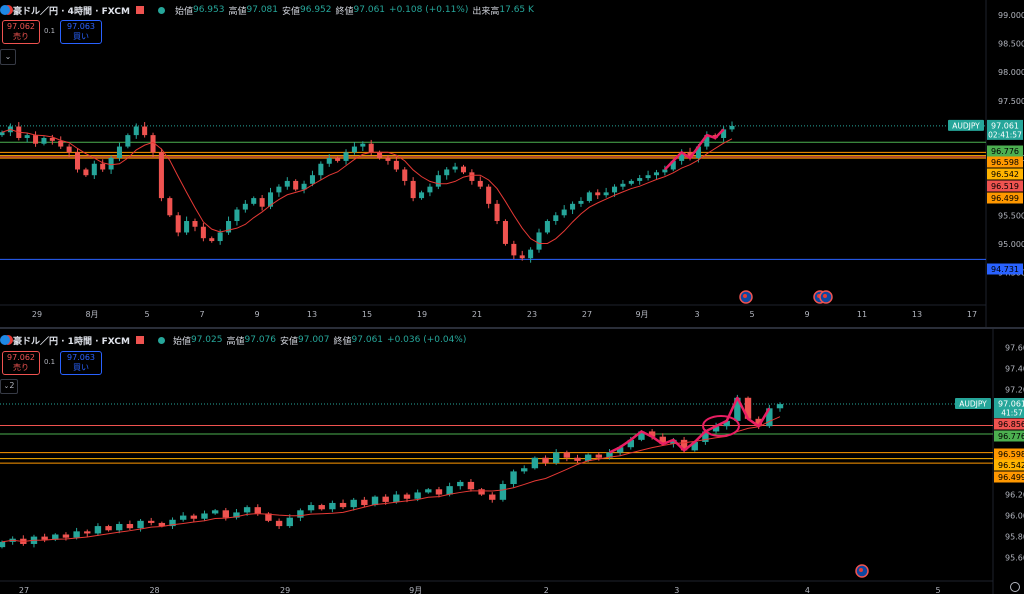  What do you see at coordinates (972, 314) in the screenshot?
I see `x-tick-label: 17` at bounding box center [972, 314].